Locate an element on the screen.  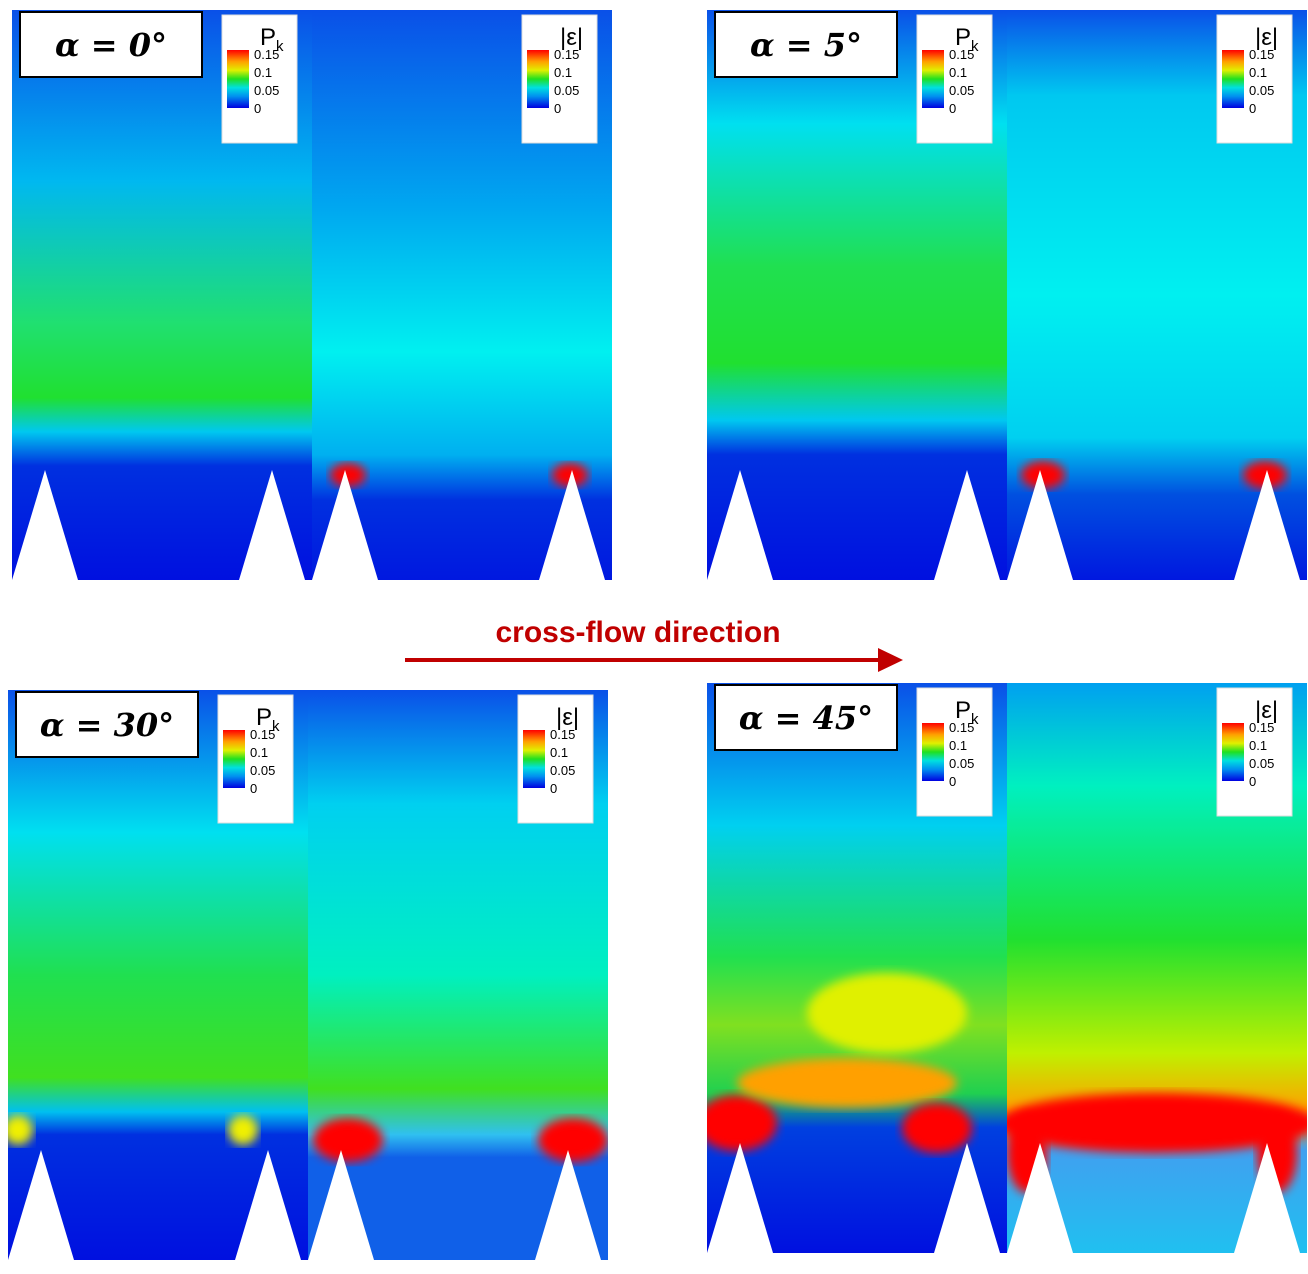
annotation: cross-flow direction is located at coordinates (637, 632).